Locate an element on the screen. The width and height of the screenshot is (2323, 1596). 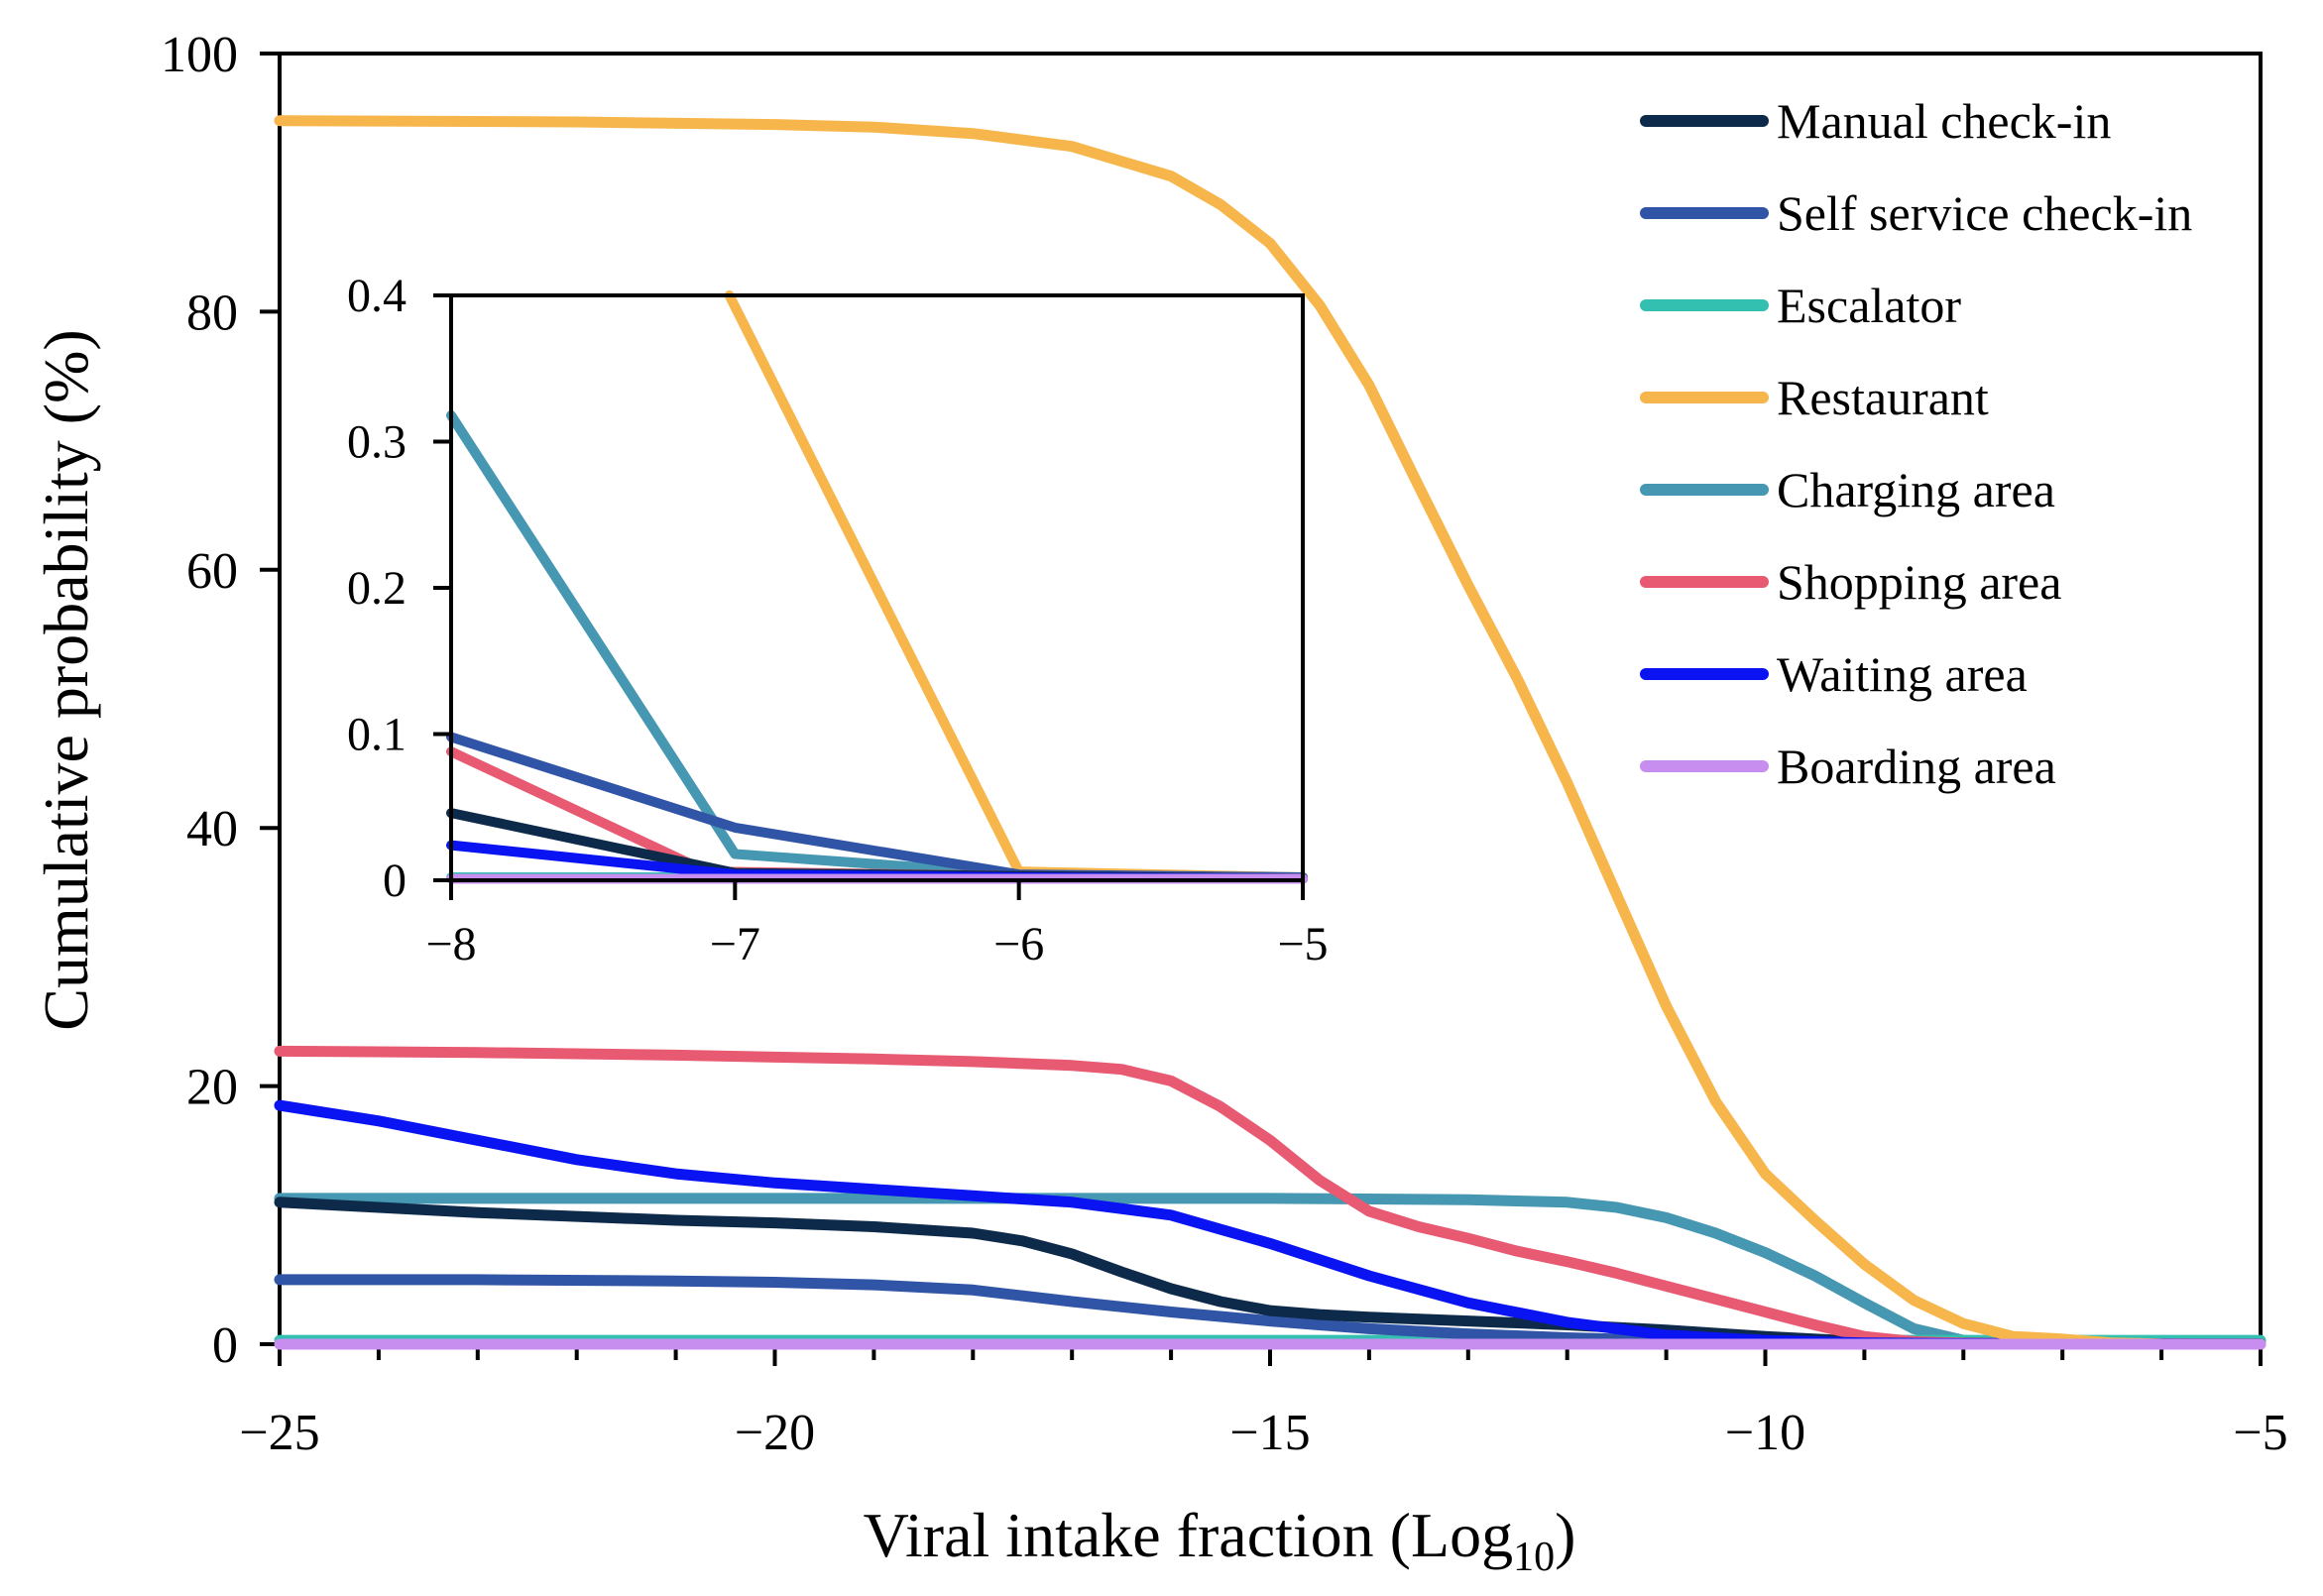
inset-y-tick-label: 0.1 is located at coordinates (377, 735).